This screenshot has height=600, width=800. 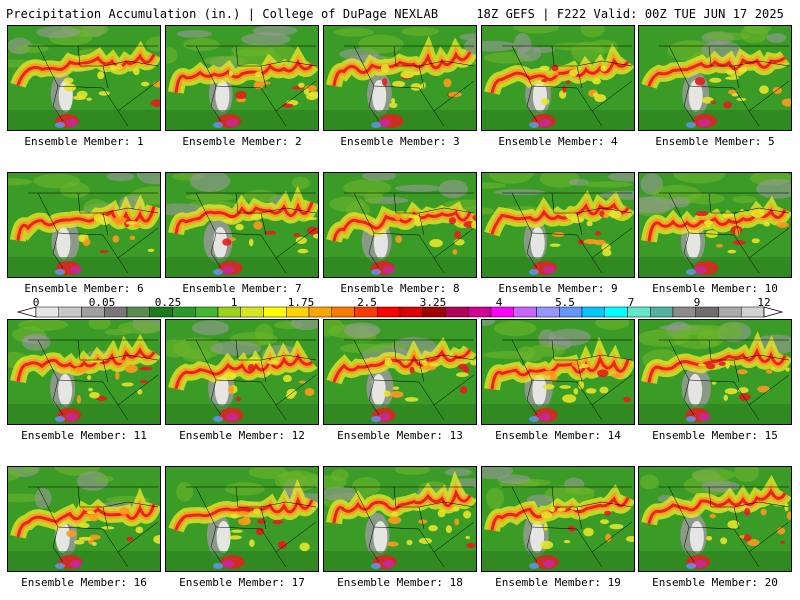 What do you see at coordinates (301, 302) in the screenshot?
I see `colorbar-label: 1.75` at bounding box center [301, 302].